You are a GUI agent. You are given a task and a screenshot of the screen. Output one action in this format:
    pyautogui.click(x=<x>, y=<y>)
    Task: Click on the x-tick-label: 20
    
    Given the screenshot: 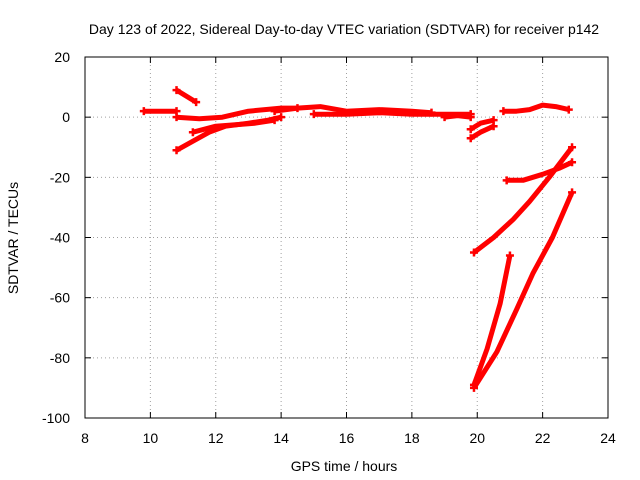 What is the action you would take?
    pyautogui.click(x=477, y=438)
    